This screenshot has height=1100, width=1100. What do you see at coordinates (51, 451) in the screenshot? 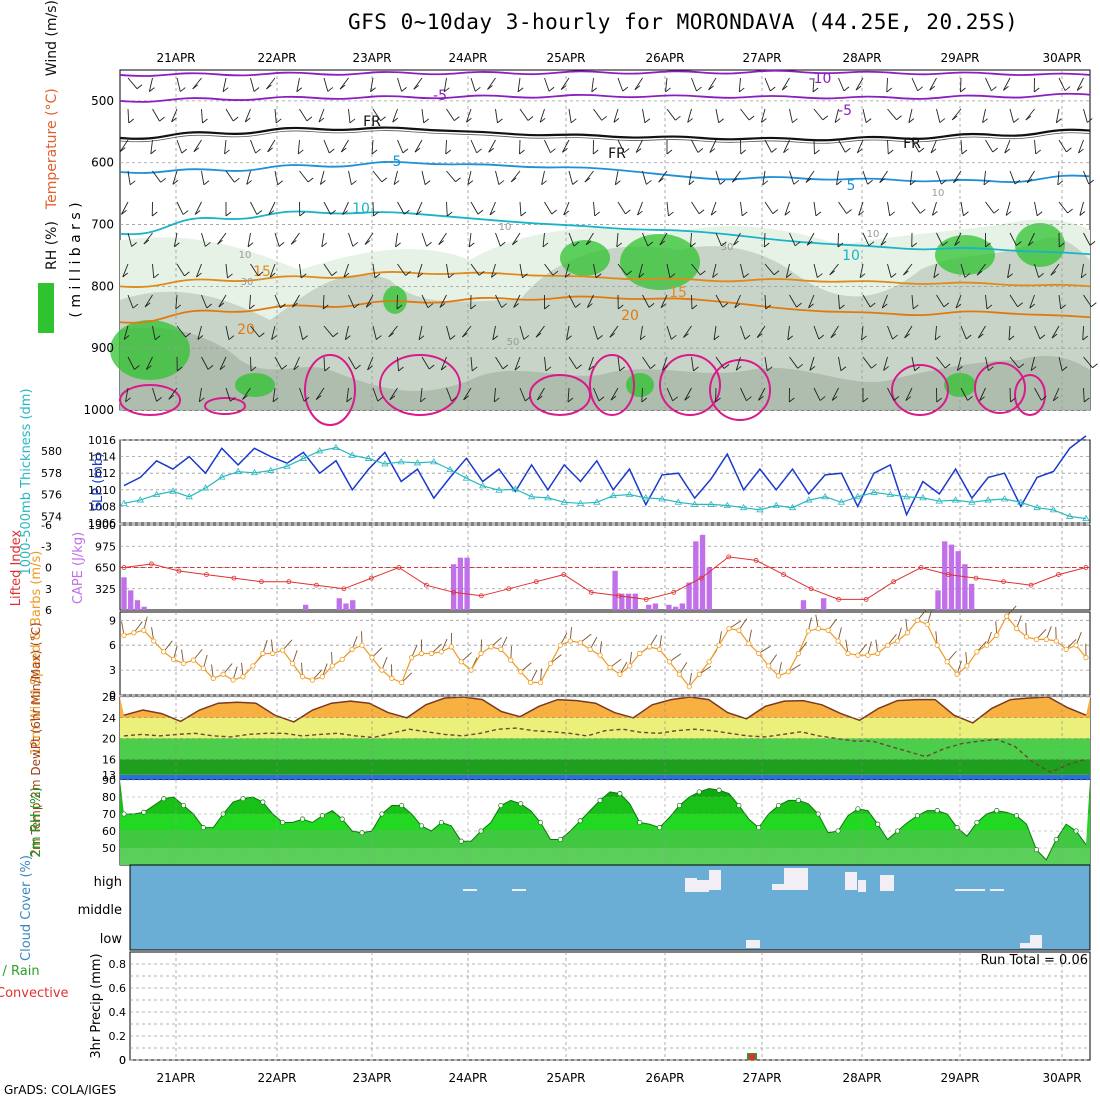
I see `thickness-tick-label: 580` at bounding box center [51, 451].